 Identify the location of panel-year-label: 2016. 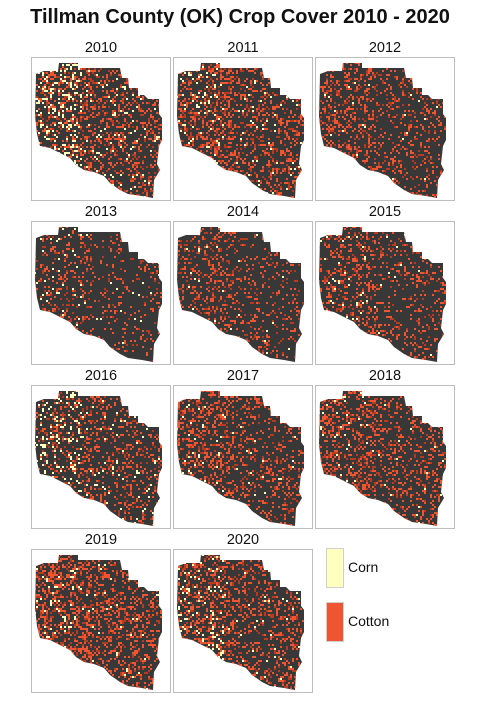
(101, 376).